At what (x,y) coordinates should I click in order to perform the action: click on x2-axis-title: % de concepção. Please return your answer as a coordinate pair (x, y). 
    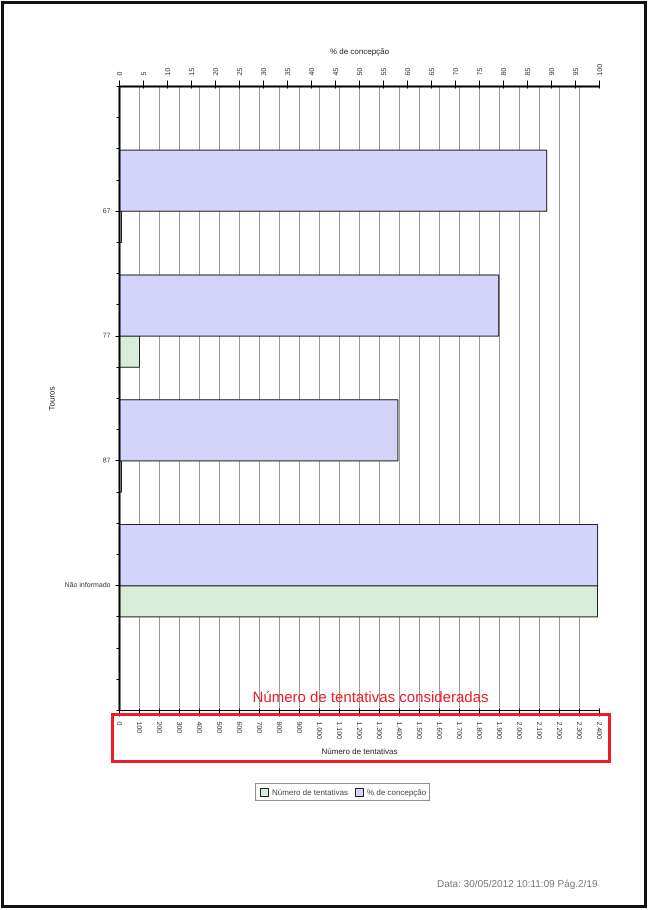
    Looking at the image, I should click on (360, 51).